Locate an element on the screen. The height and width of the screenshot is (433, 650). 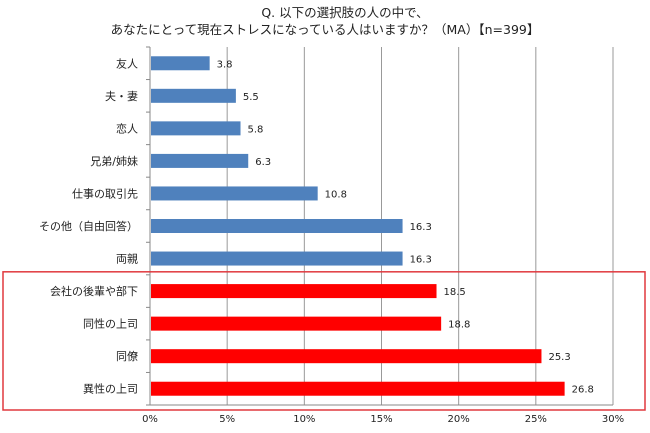
category-label: 両親 is located at coordinates (127, 259).